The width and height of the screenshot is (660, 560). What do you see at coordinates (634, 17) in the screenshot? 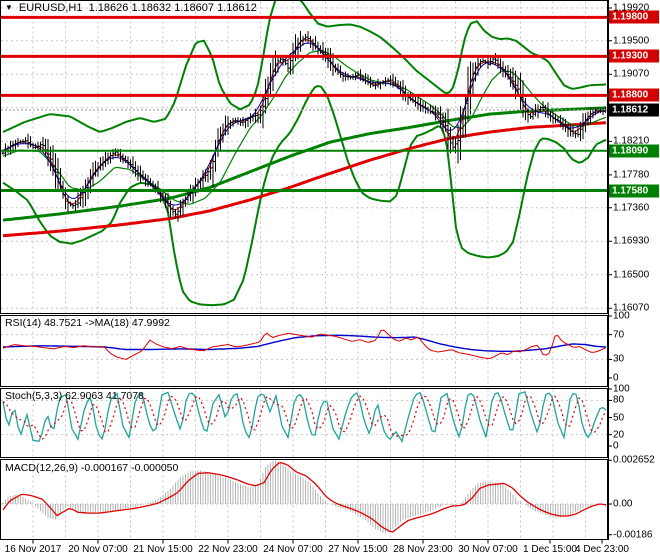
I see `resistance-price-badge: 1.19800` at bounding box center [634, 17].